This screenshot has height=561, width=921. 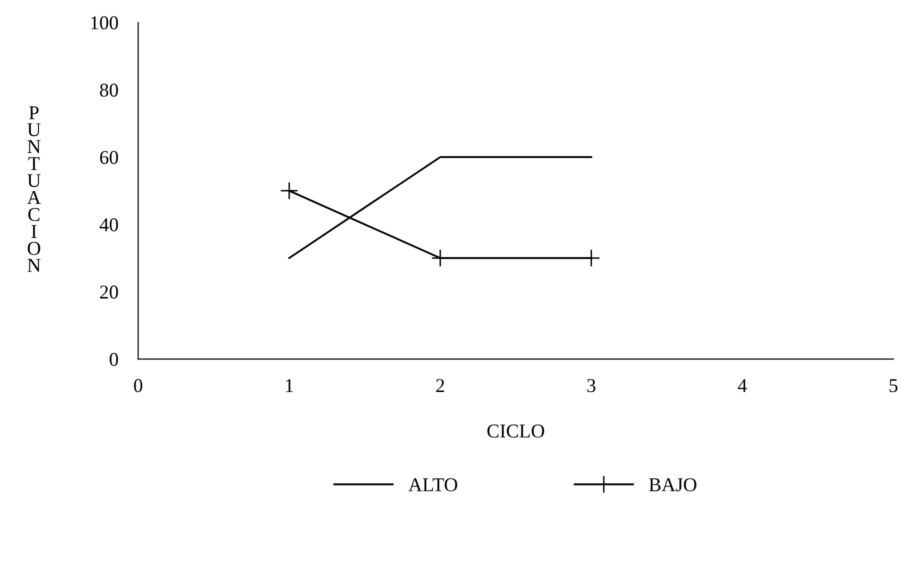 I want to click on y-tick-label: 0, so click(x=114, y=359).